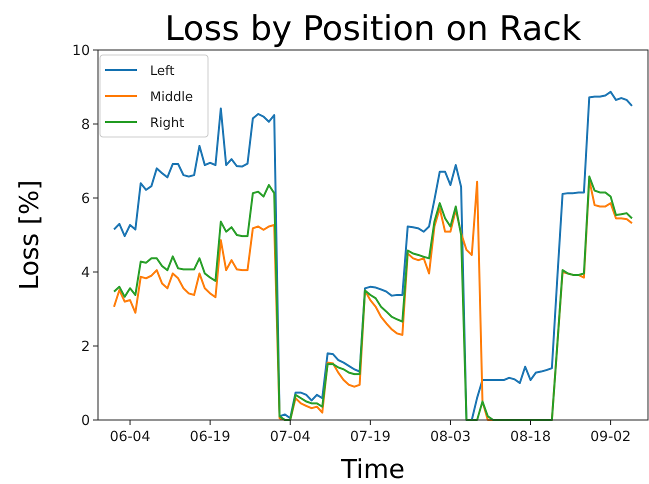 The height and width of the screenshot is (484, 649). What do you see at coordinates (450, 437) in the screenshot?
I see `x-tick-label: 08-03` at bounding box center [450, 437].